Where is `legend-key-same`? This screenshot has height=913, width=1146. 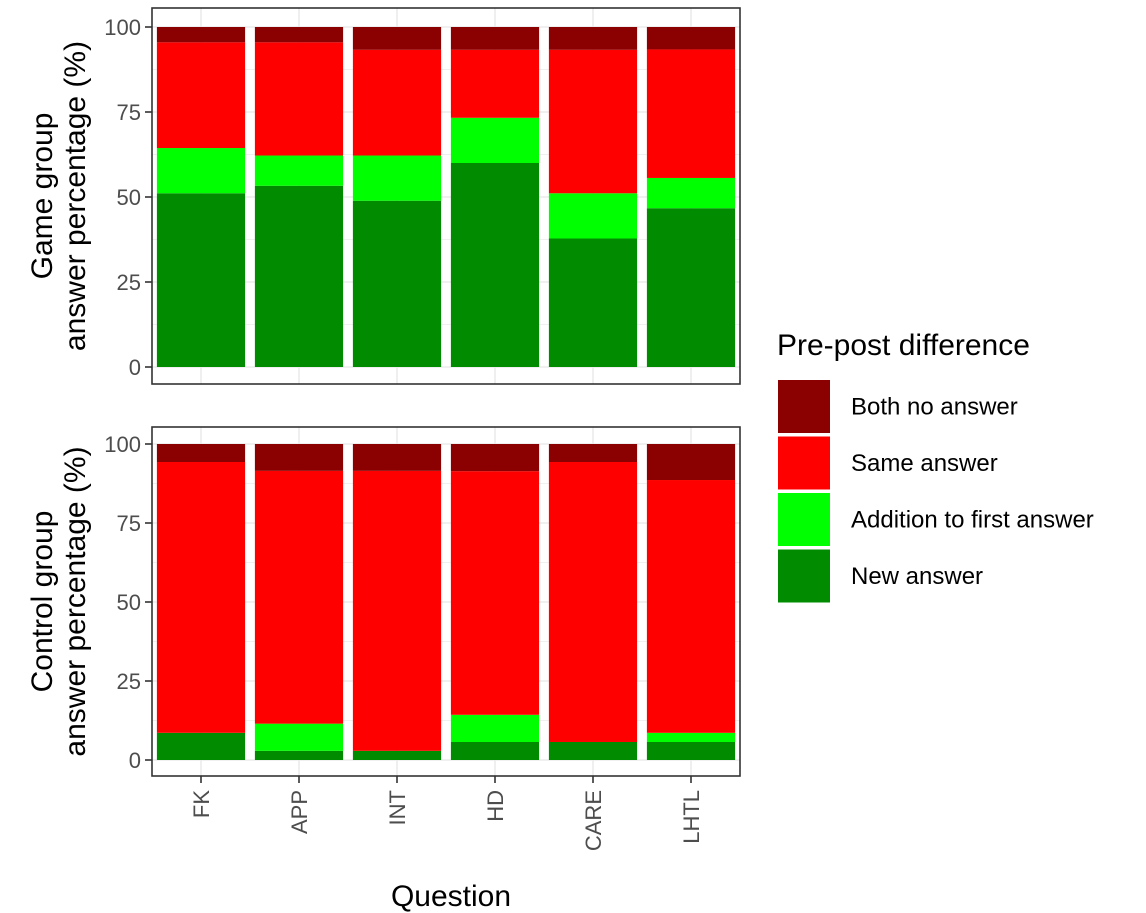 legend-key-same is located at coordinates (804, 463).